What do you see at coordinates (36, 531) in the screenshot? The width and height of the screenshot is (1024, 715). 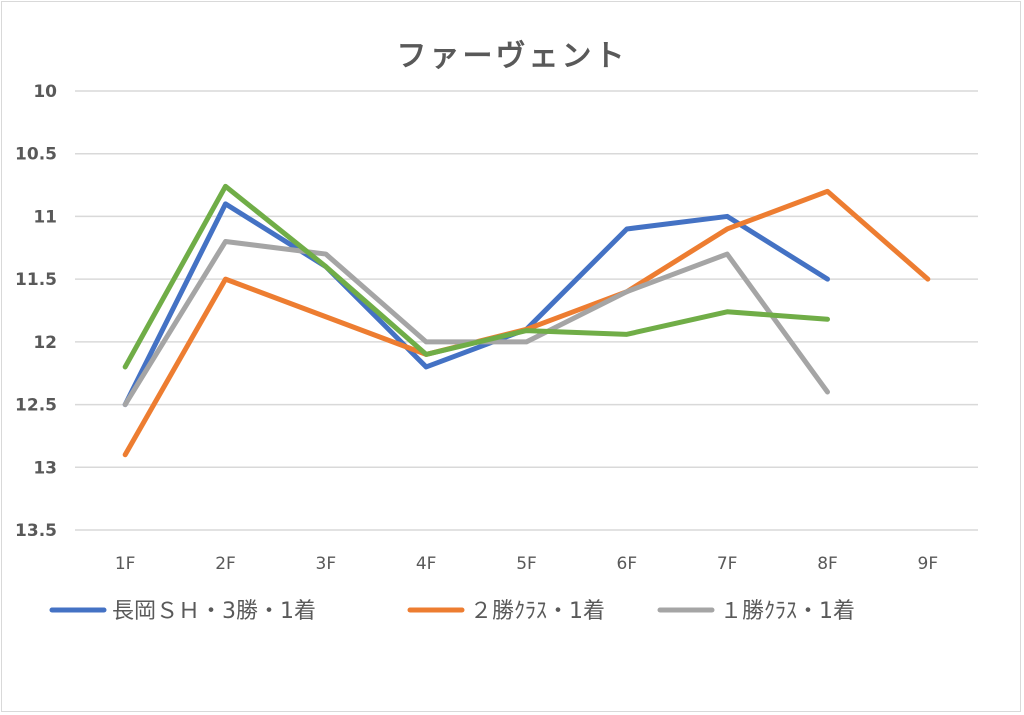 I see `y-tick-label: 13.5` at bounding box center [36, 531].